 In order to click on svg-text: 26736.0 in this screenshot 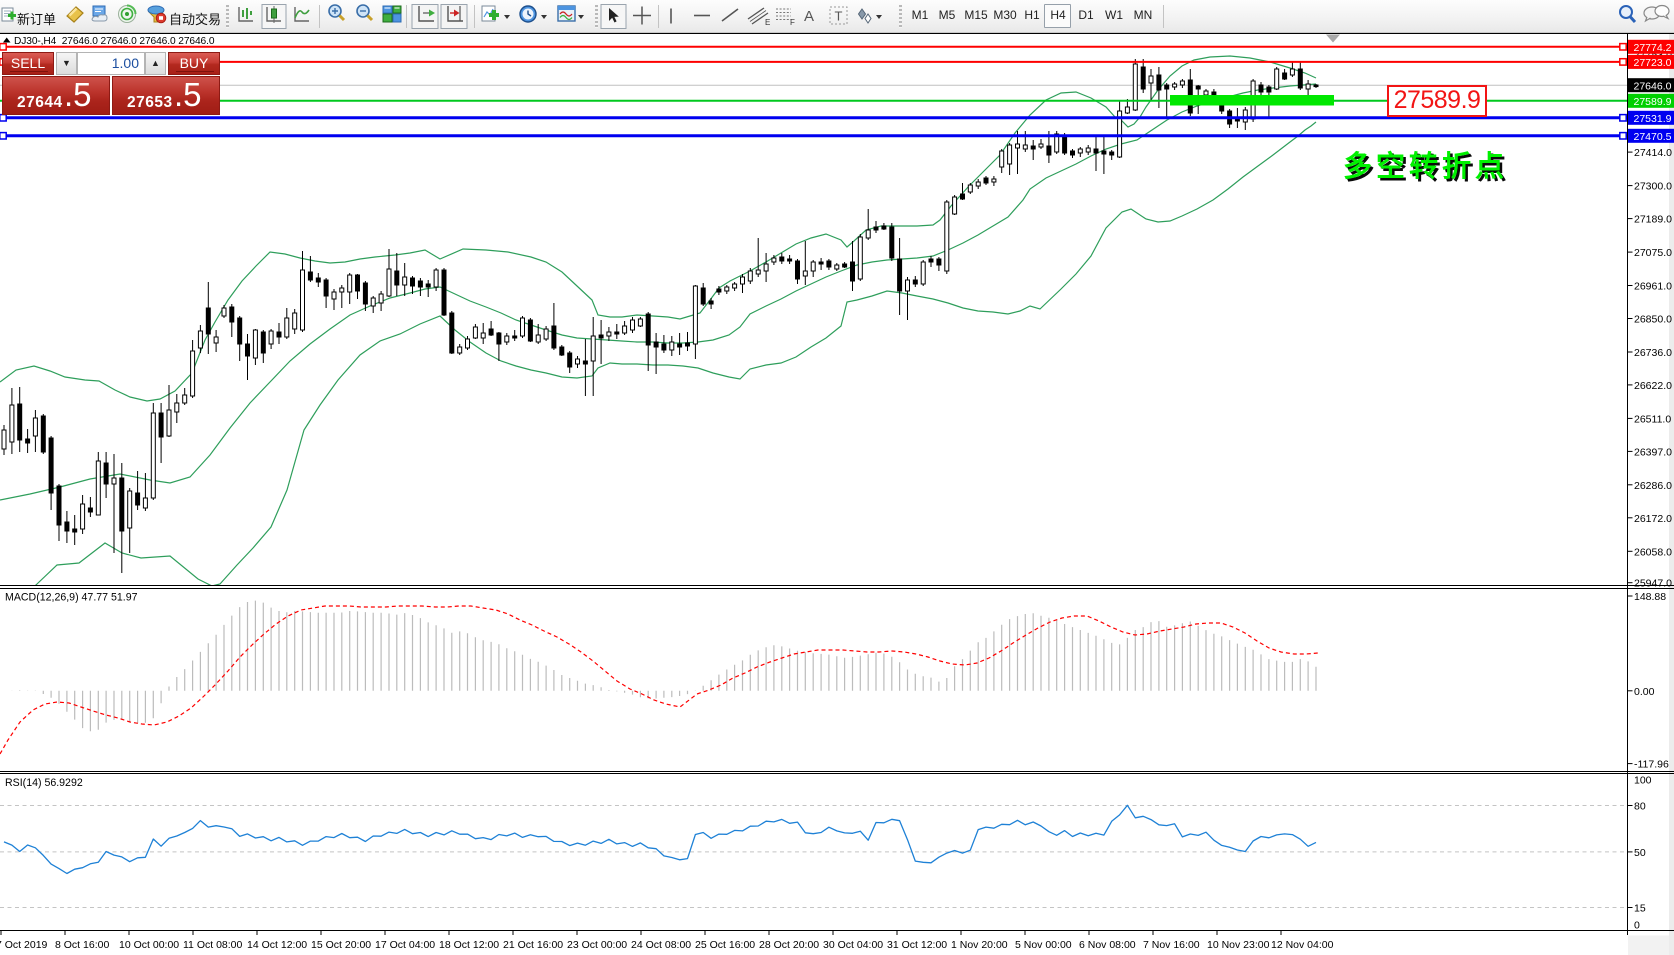, I will do `click(1653, 353)`.